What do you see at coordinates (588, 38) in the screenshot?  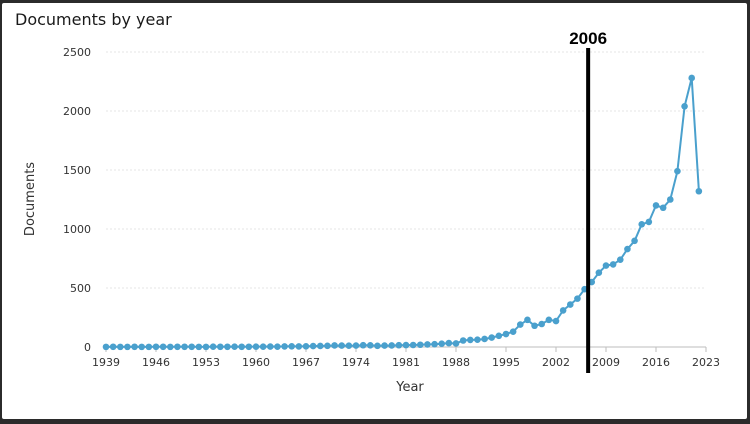 I see `annotation-label: 2006` at bounding box center [588, 38].